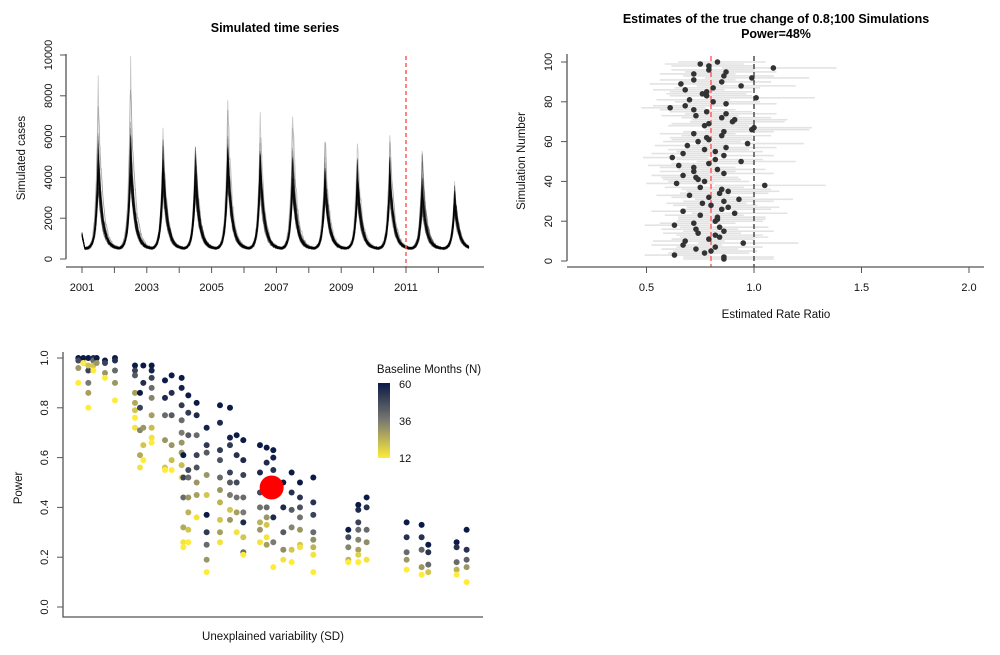 The height and width of the screenshot is (655, 1000). What do you see at coordinates (45, 507) in the screenshot?
I see `y-tick-label: 0.4` at bounding box center [45, 507].